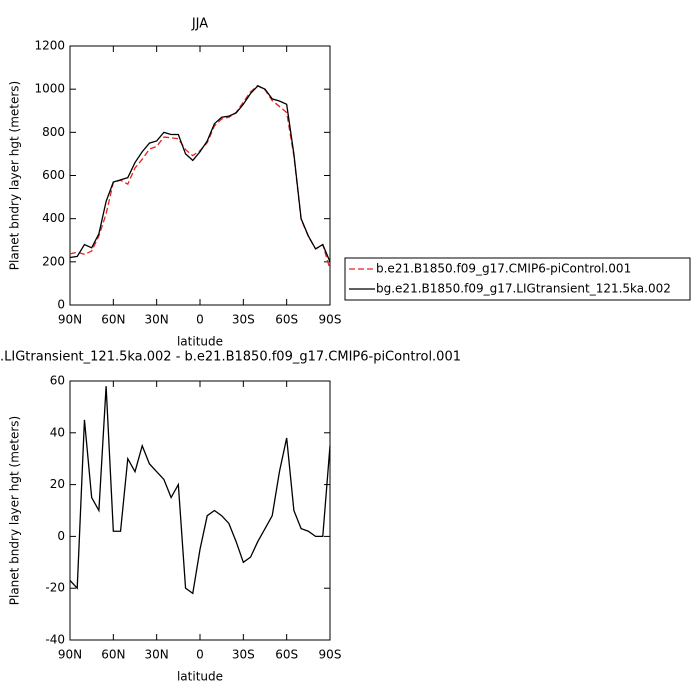 The width and height of the screenshot is (700, 700). What do you see at coordinates (55, 640) in the screenshot?
I see `y-tick-label: -40` at bounding box center [55, 640].